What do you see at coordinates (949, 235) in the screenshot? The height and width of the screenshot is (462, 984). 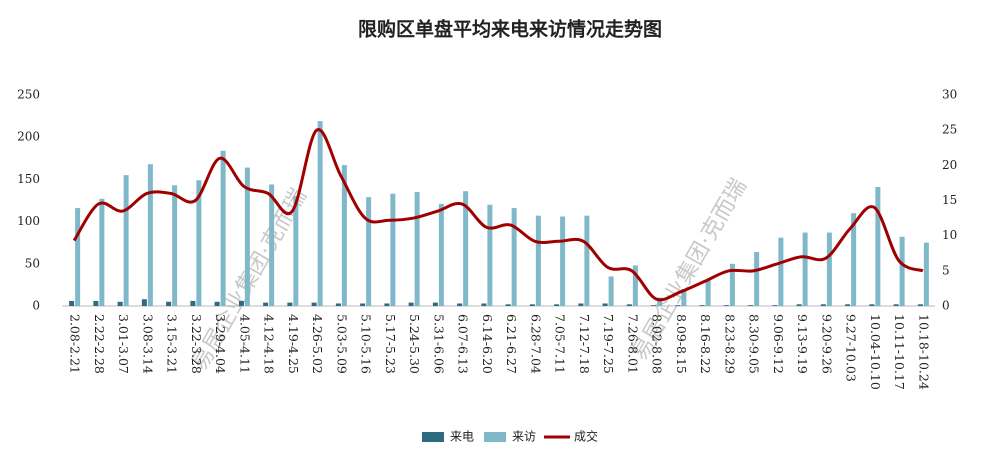 I see `y2-tick-label: 10` at bounding box center [949, 235].